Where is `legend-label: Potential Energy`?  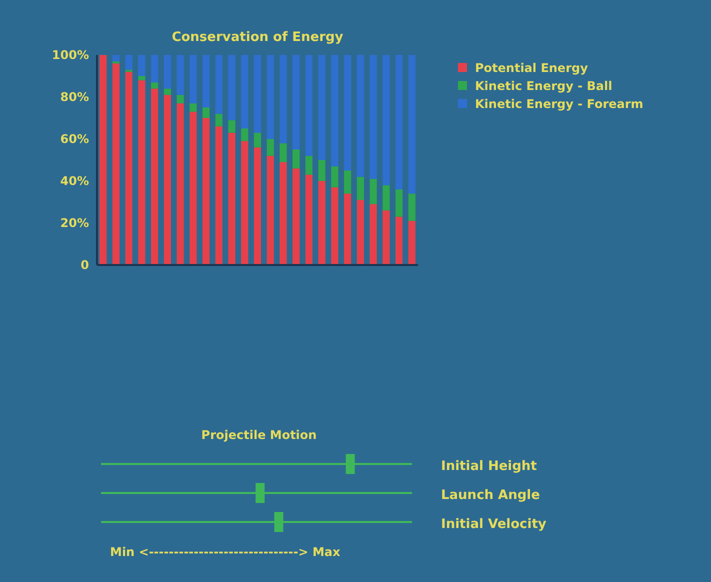 legend-label: Potential Energy is located at coordinates (531, 68).